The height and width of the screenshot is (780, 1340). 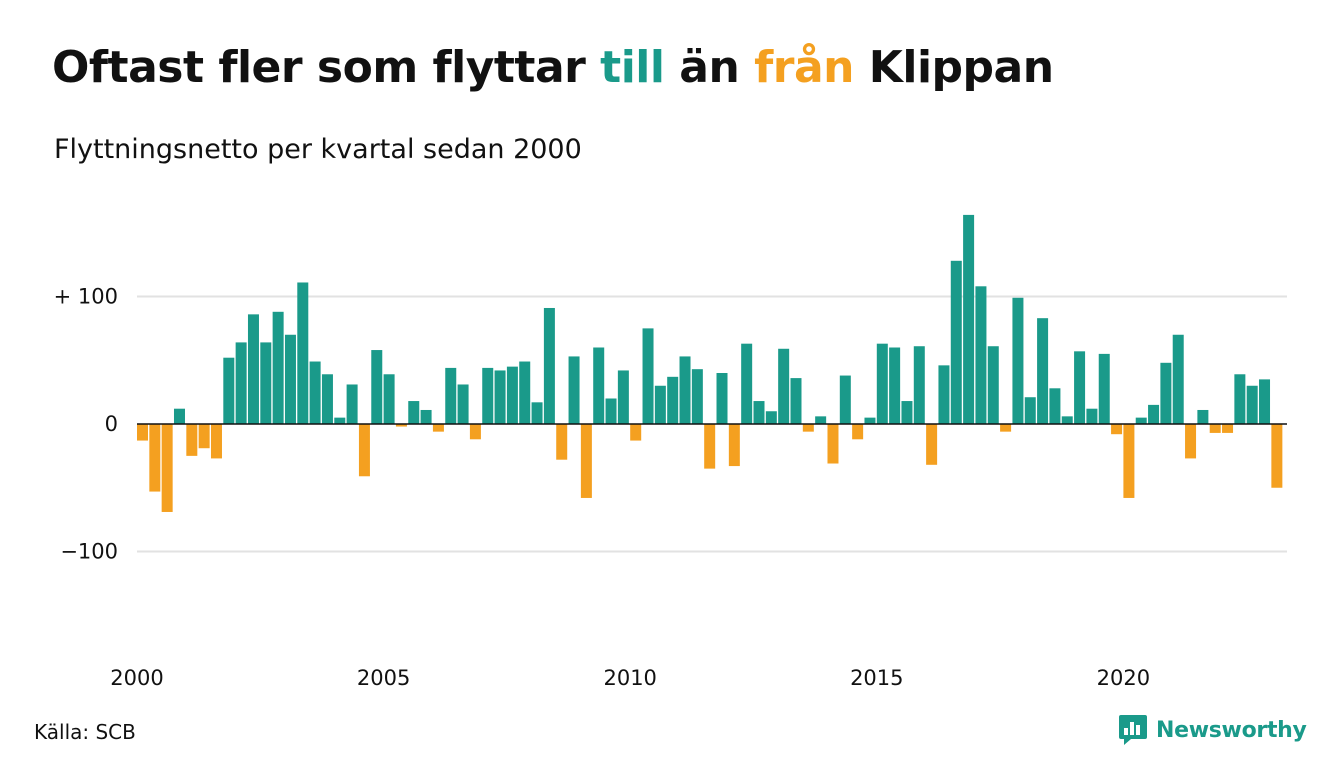 I want to click on y-tick-label: −100, so click(x=89, y=552).